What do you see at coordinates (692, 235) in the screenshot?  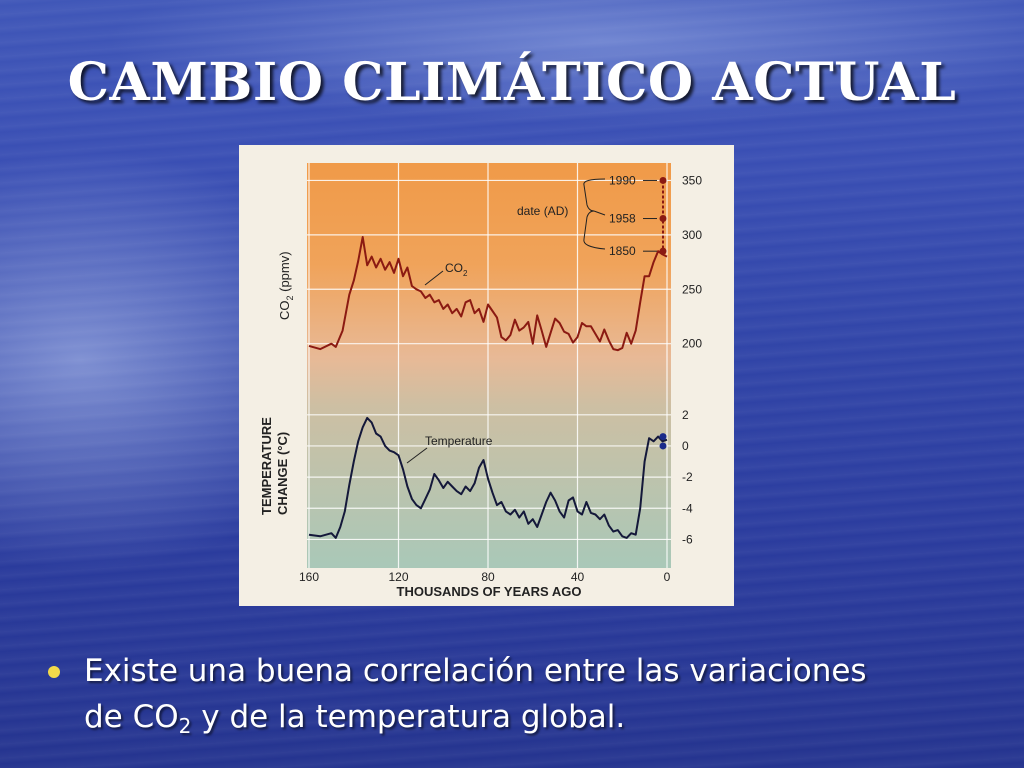 I see `co2-tick-label: 300` at bounding box center [692, 235].